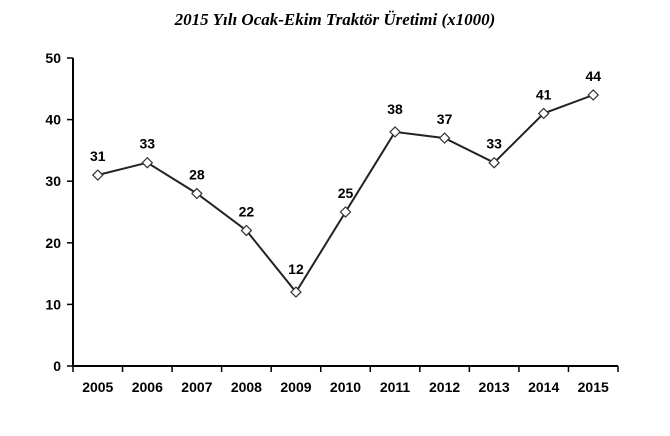 The image size is (670, 436). I want to click on y-tick-label: 10, so click(53, 304).